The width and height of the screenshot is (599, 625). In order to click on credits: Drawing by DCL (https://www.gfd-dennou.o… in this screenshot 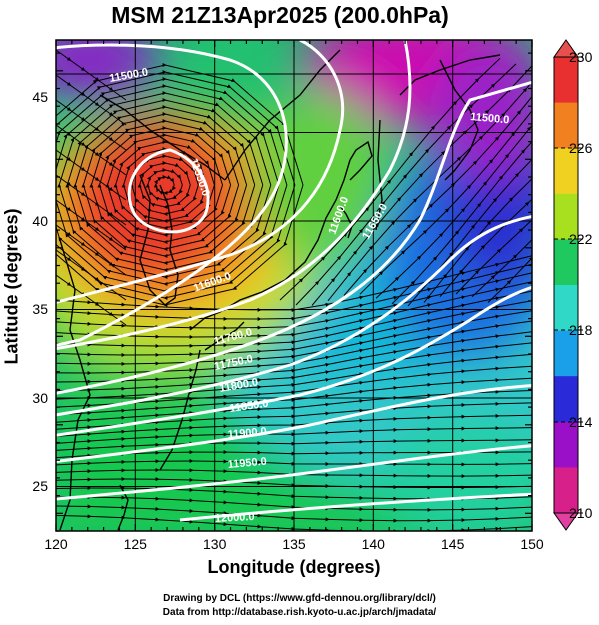, I will do `click(299, 606)`.